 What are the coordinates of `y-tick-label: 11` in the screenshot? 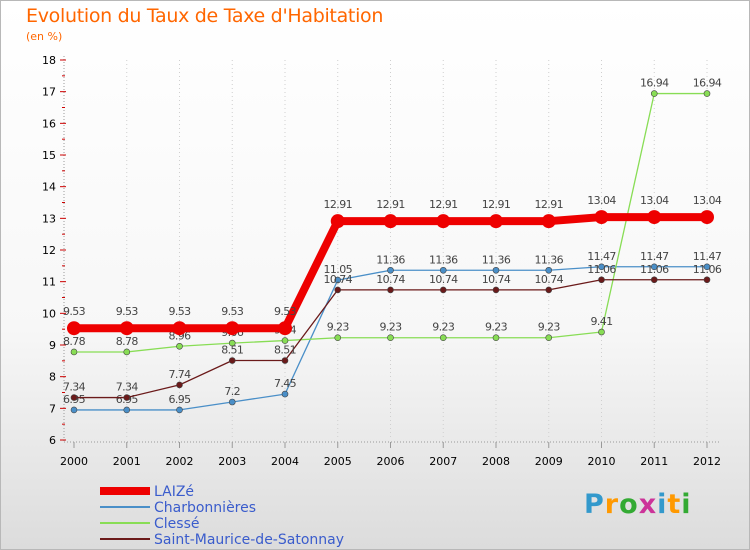 It's located at (49, 282).